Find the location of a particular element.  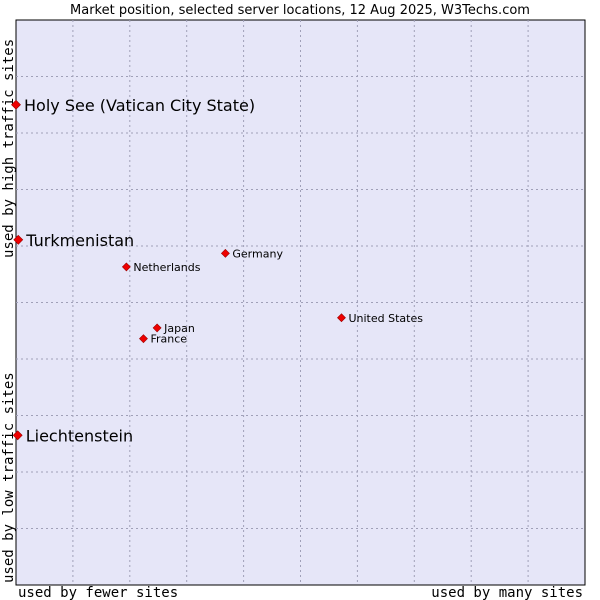

point-marker-france is located at coordinates (143, 339).